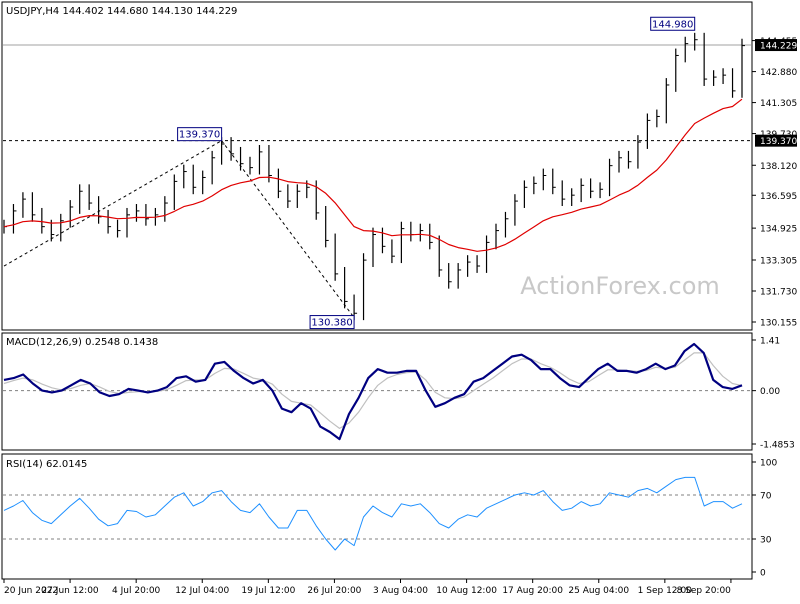 This screenshot has height=604, width=800. I want to click on price-tag-text: 139.370, so click(778, 142).